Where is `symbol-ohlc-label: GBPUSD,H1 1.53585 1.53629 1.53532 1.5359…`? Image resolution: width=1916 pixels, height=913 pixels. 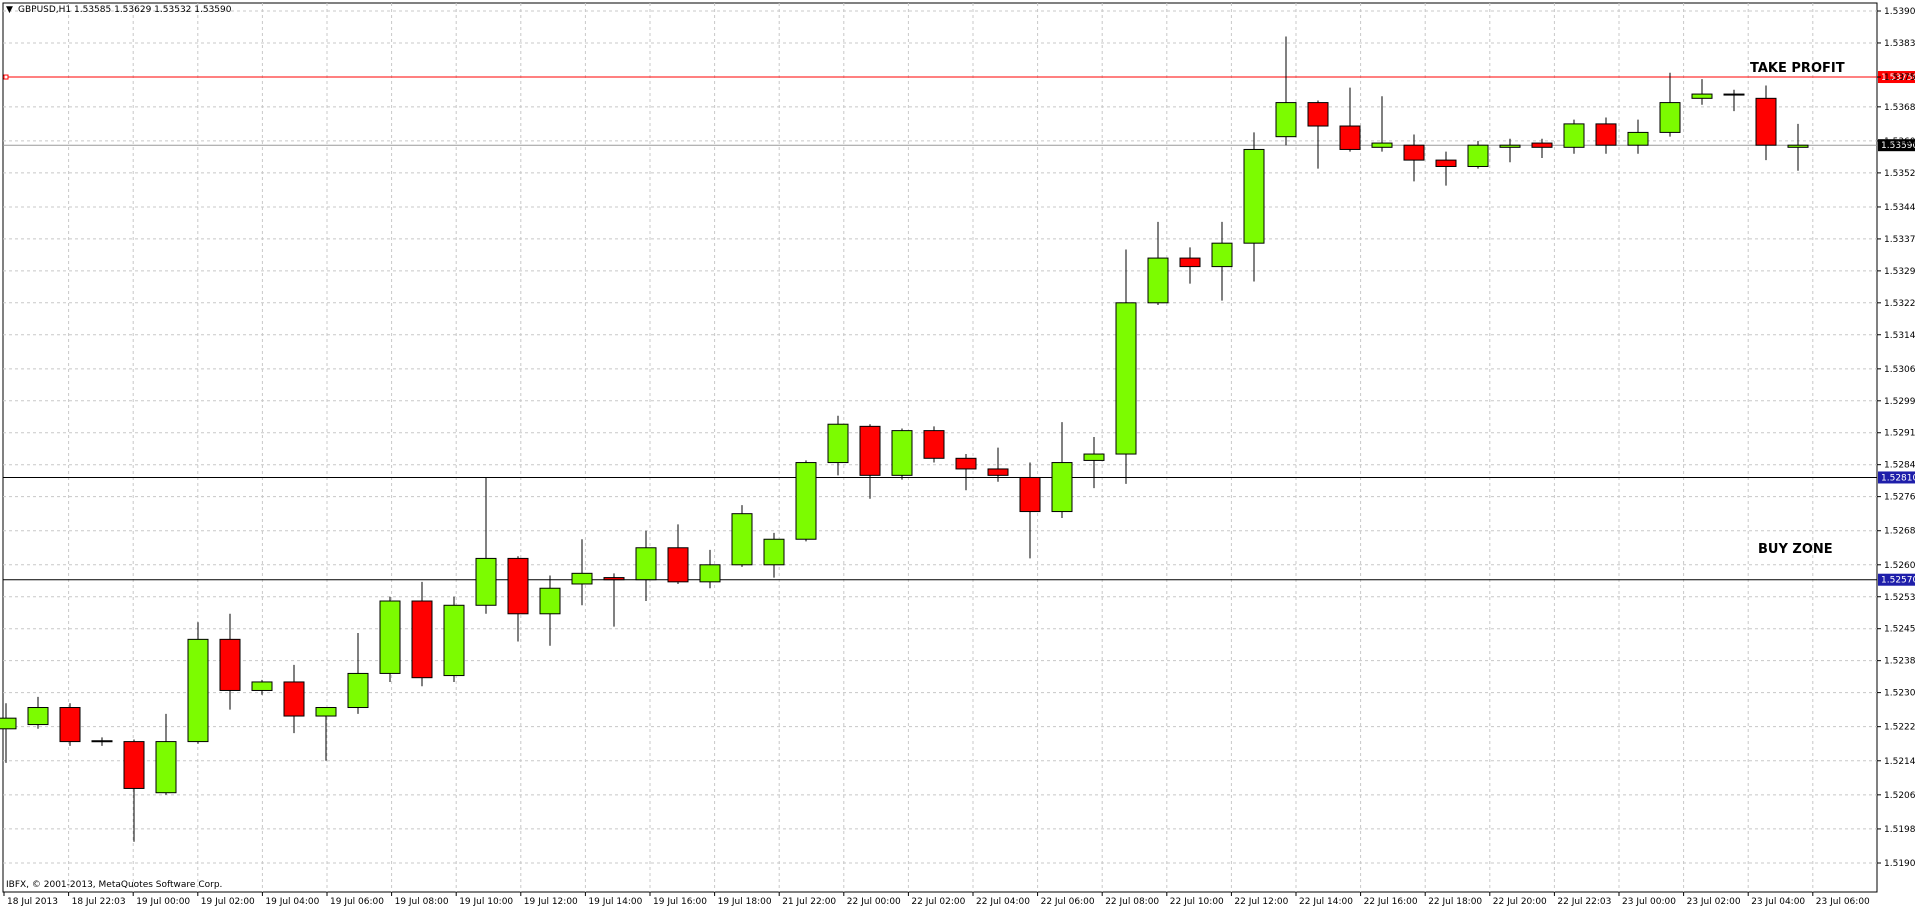 symbol-ohlc-label: GBPUSD,H1 1.53585 1.53629 1.53532 1.5359… is located at coordinates (125, 10).